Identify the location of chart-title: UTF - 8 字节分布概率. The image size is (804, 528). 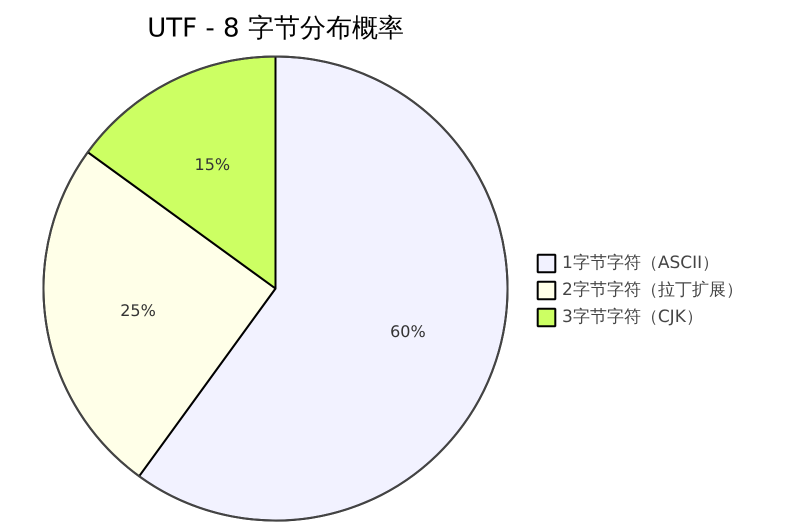
(275, 29).